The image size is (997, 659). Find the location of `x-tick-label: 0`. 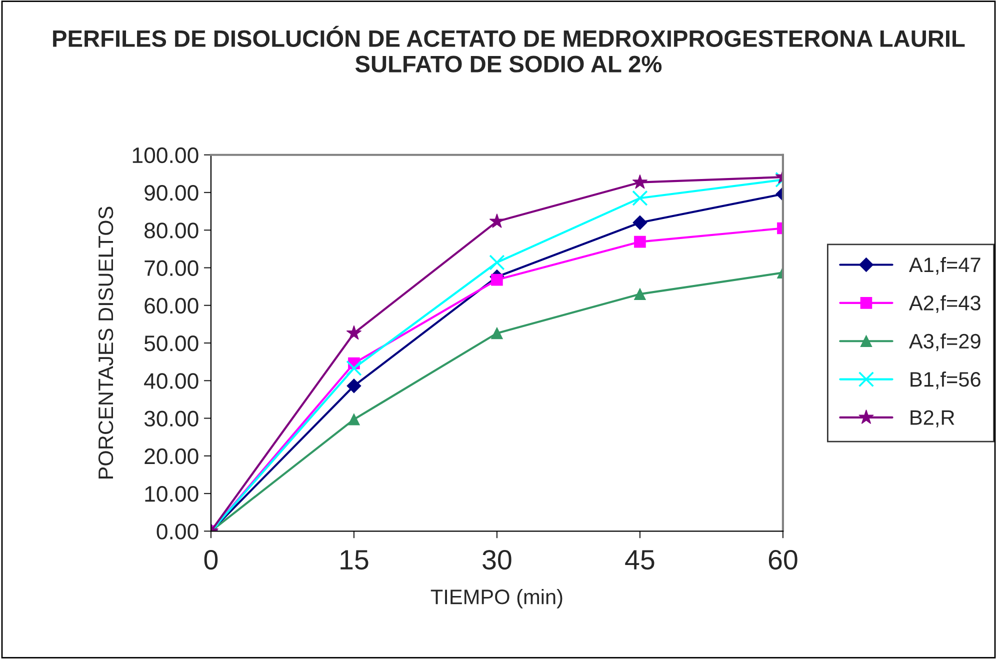

x-tick-label: 0 is located at coordinates (211, 560).